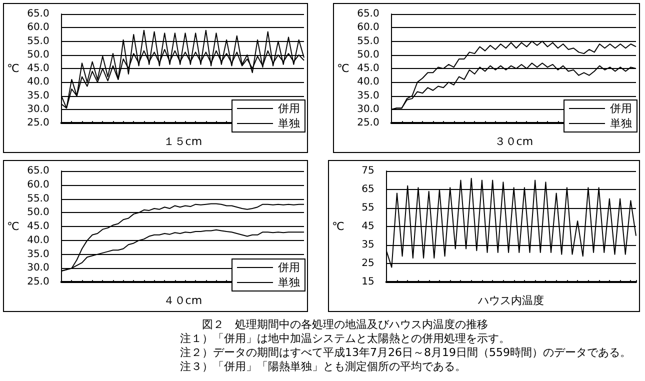 This screenshot has height=381, width=645. I want to click on x-axis-title: ４０cm, so click(182, 300).